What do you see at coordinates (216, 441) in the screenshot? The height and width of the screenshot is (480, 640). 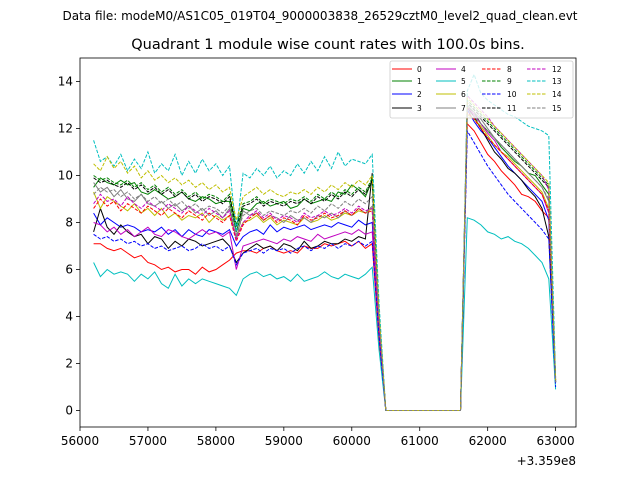 I see `x-tick-label: 58000` at bounding box center [216, 441].